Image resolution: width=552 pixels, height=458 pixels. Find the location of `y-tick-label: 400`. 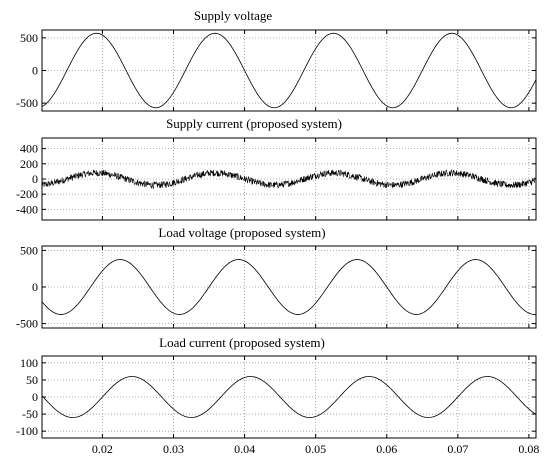

y-tick-label: 400 is located at coordinates (29, 149).